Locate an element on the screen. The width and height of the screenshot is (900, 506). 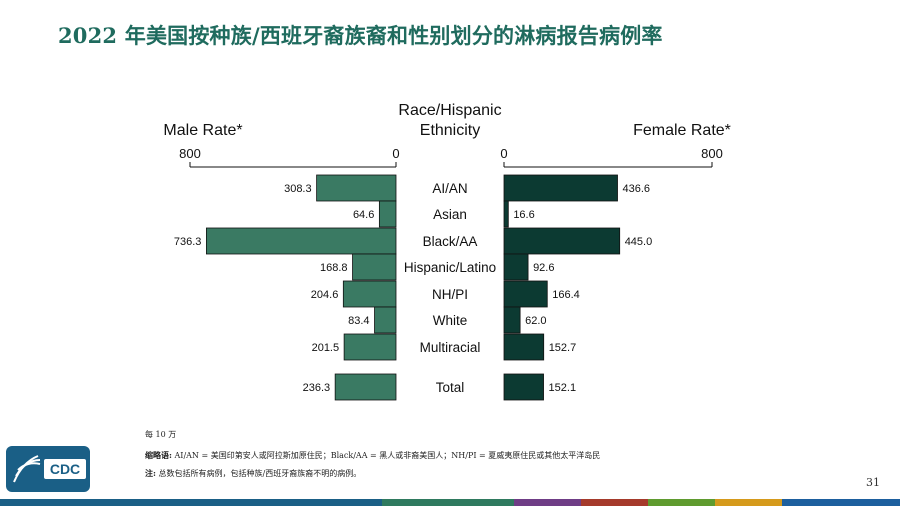
female-value-label: 16.6 is located at coordinates (523, 215).